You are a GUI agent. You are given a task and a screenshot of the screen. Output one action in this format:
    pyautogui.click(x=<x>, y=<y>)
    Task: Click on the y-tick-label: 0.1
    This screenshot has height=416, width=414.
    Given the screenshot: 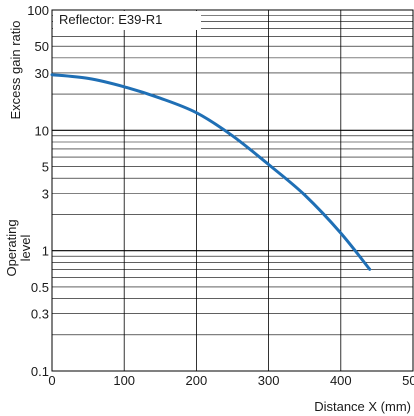 What is the action you would take?
    pyautogui.click(x=40, y=371)
    